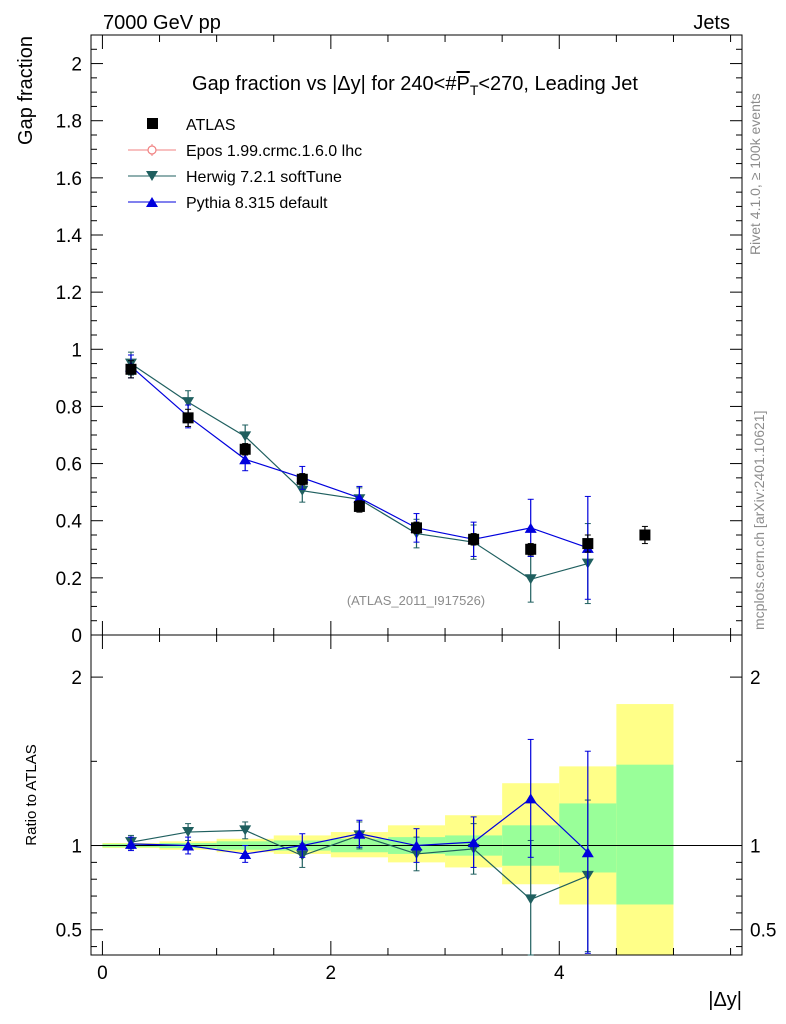  What do you see at coordinates (69, 179) in the screenshot?
I see `main-y-tick-label: 1.6` at bounding box center [69, 179].